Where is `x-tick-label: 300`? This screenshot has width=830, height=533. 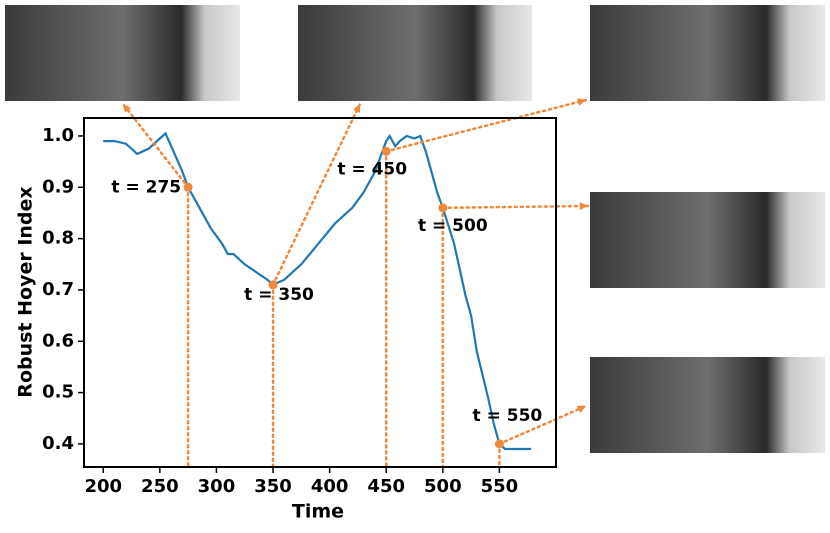
x-tick-label: 300 is located at coordinates (217, 486).